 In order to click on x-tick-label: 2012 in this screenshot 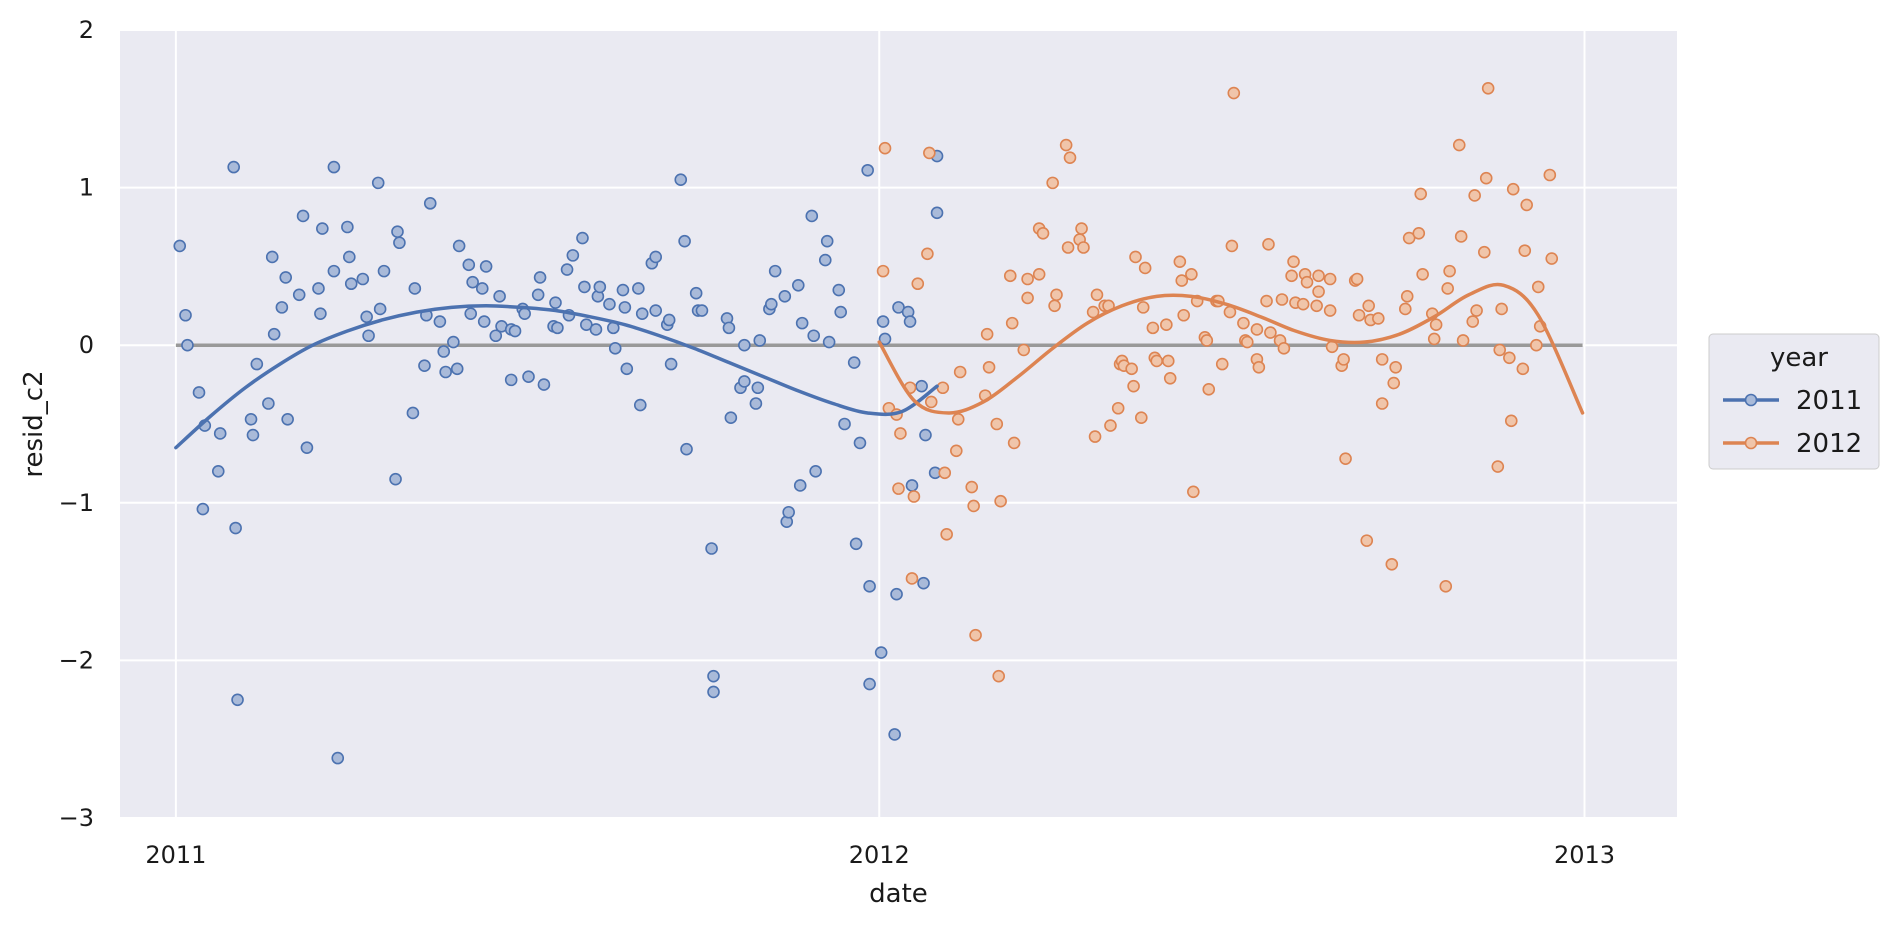, I will do `click(879, 855)`.